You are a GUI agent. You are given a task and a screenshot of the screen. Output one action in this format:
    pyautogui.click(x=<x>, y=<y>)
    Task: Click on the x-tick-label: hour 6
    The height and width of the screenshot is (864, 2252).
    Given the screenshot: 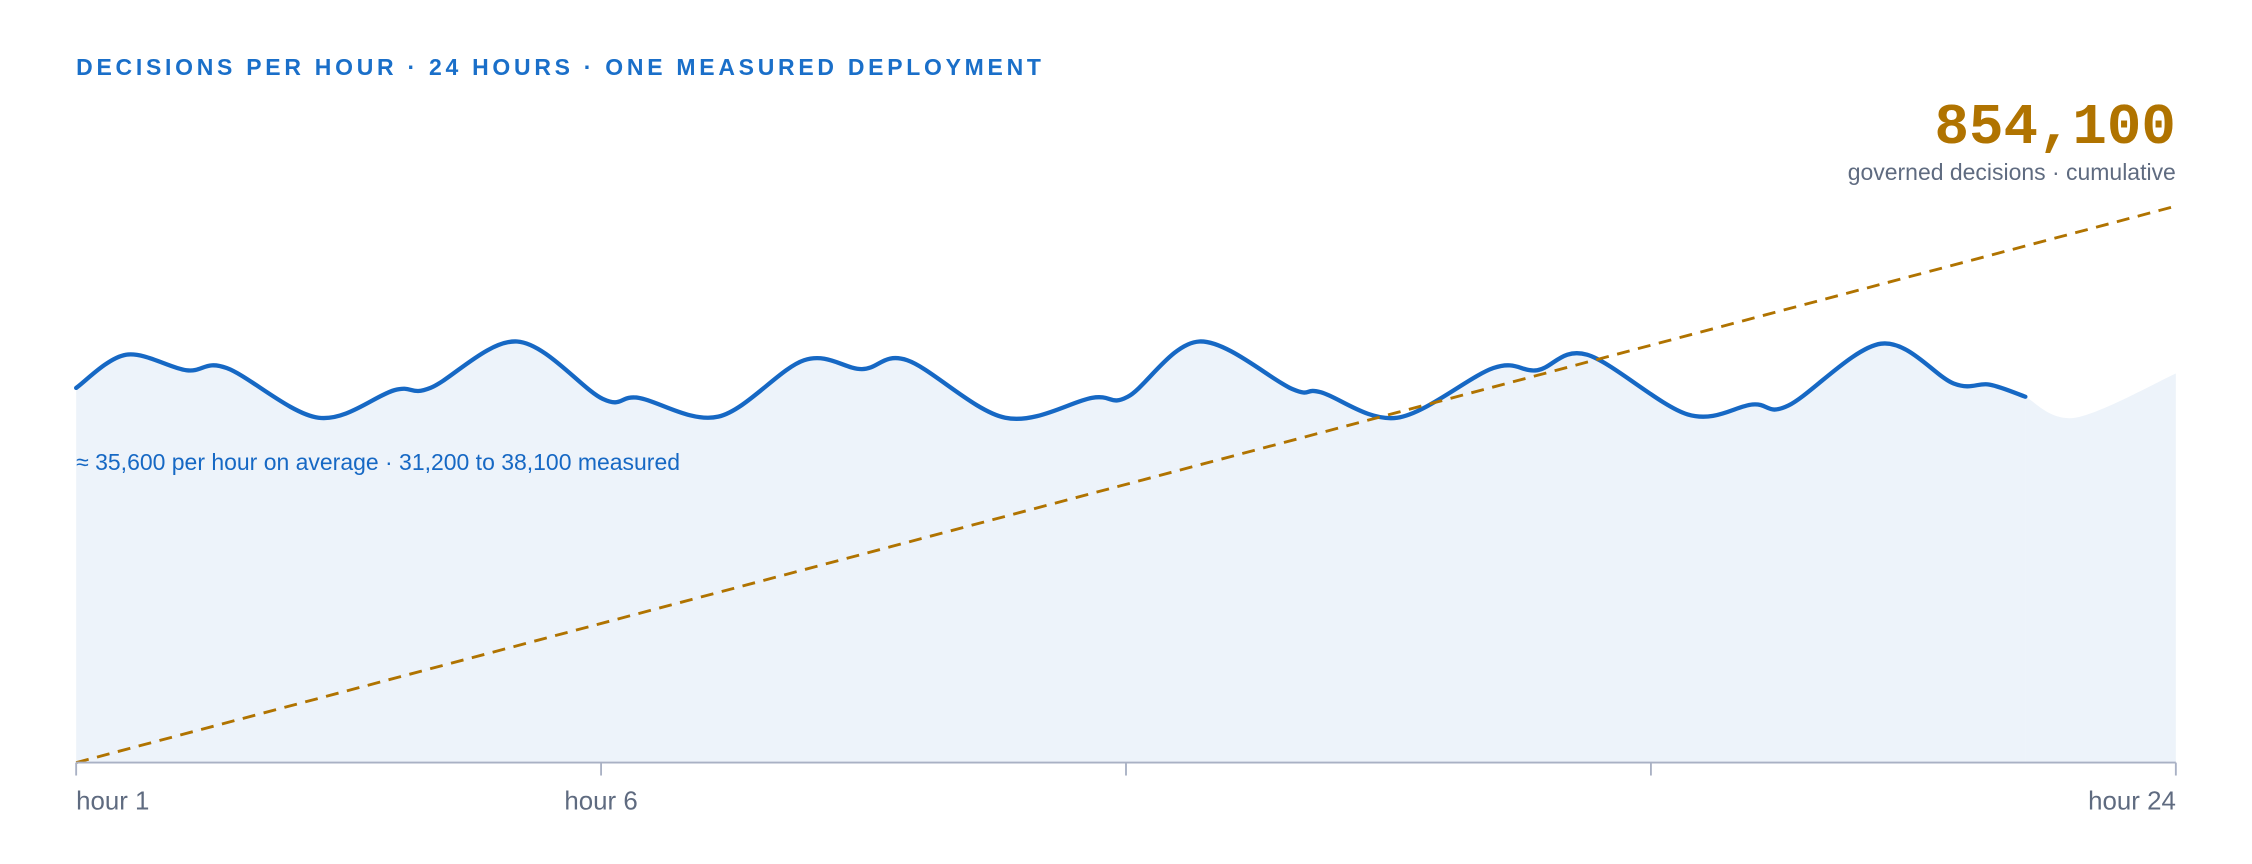 What is the action you would take?
    pyautogui.click(x=600, y=802)
    